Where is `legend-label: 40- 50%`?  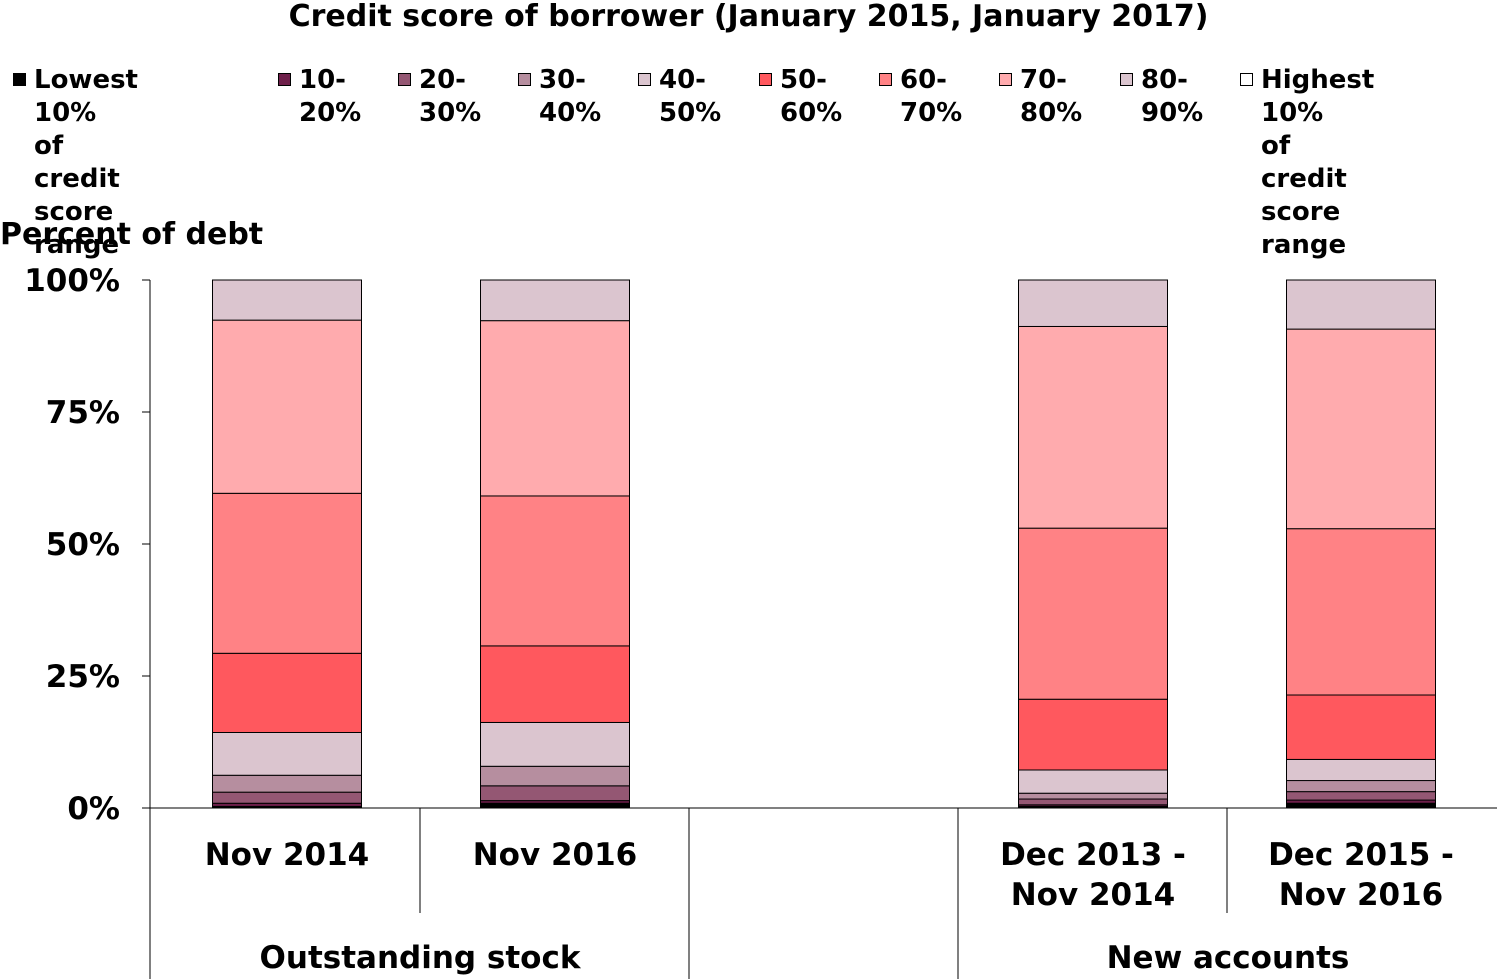 legend-label: 40- 50% is located at coordinates (690, 96).